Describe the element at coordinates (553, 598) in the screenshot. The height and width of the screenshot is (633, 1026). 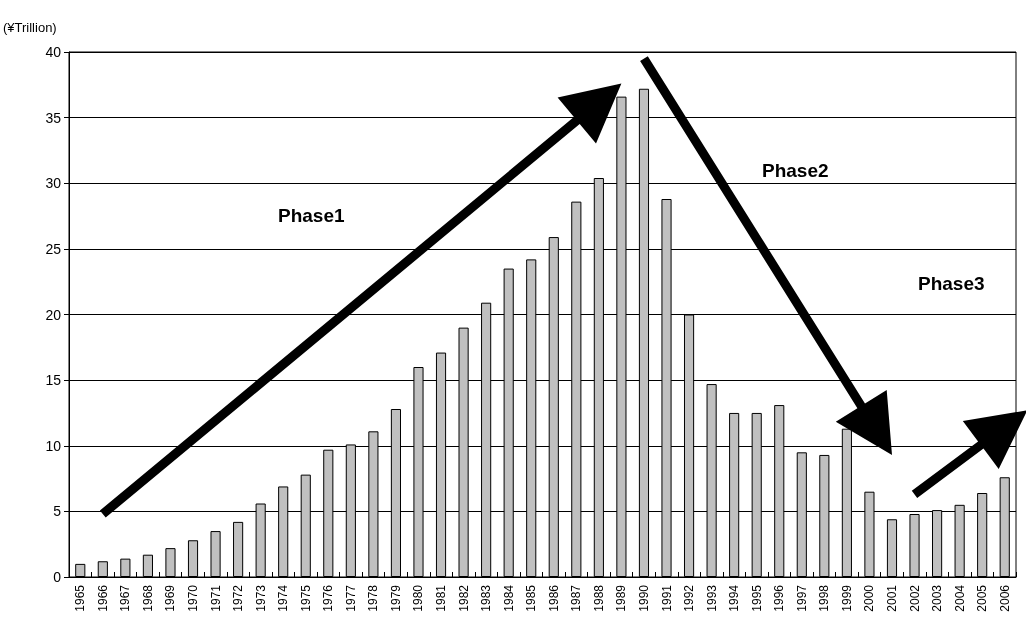
I see `x-tick-label: 1986` at that location.